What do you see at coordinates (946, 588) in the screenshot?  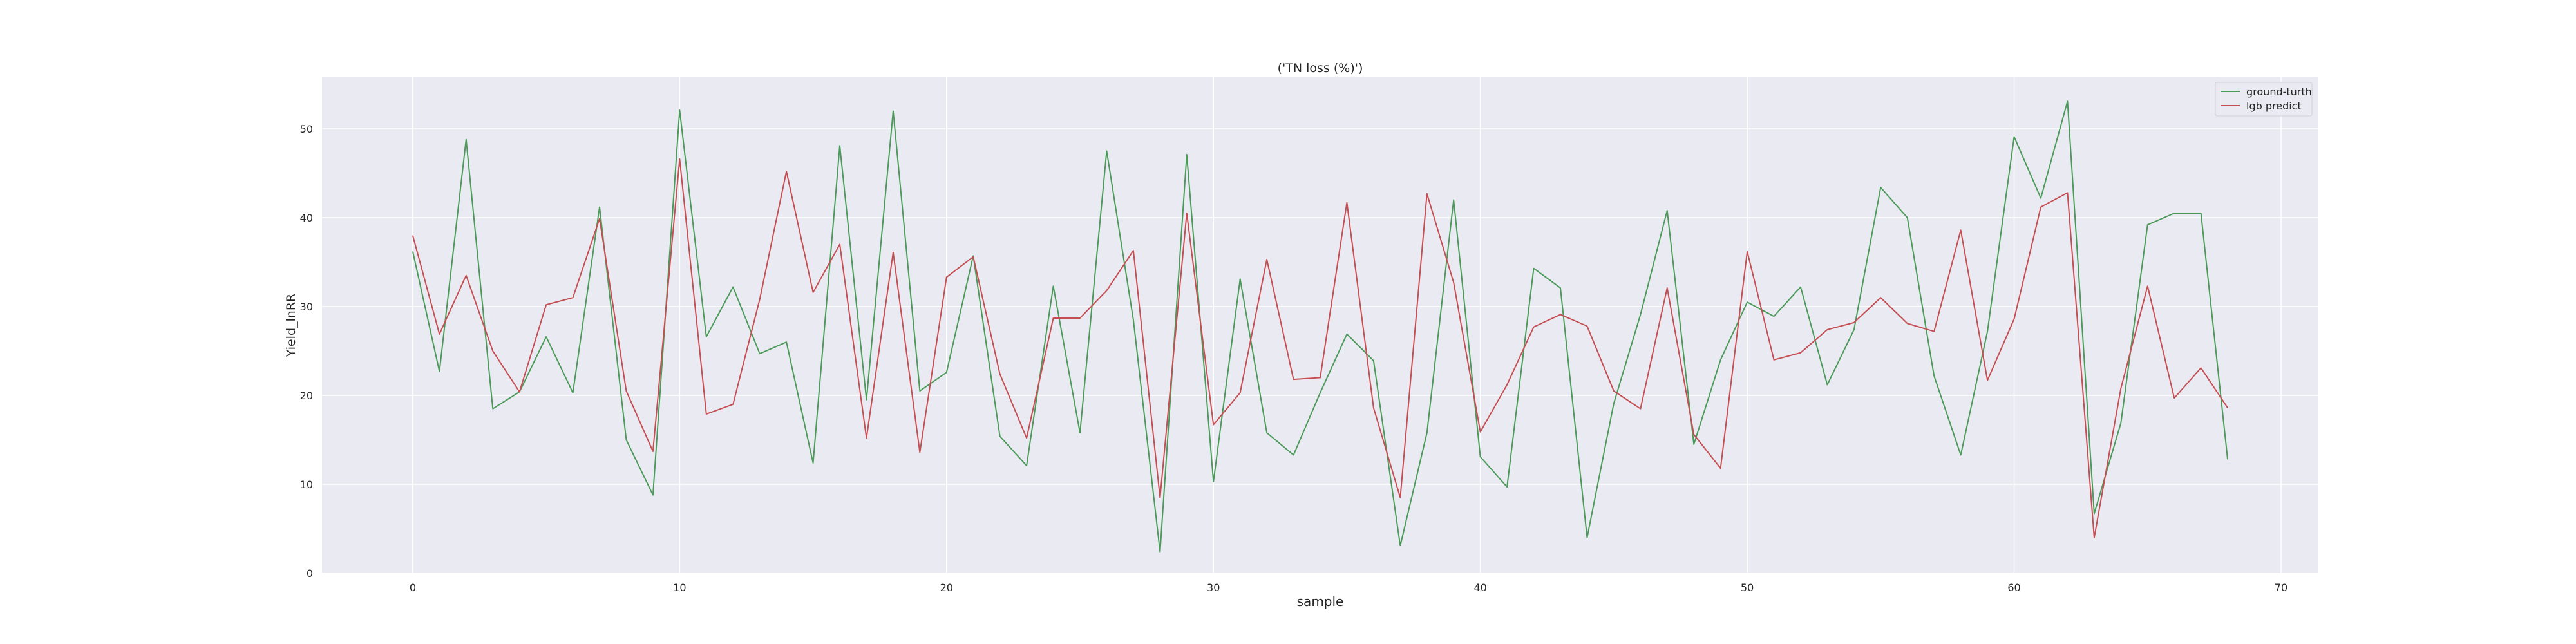 I see `x-tick-label: 20` at bounding box center [946, 588].